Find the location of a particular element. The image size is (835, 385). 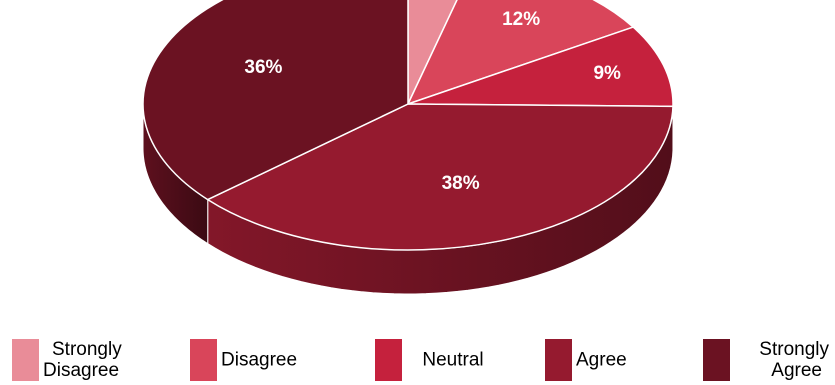

legend-item-agree: Agree is located at coordinates (586, 360).